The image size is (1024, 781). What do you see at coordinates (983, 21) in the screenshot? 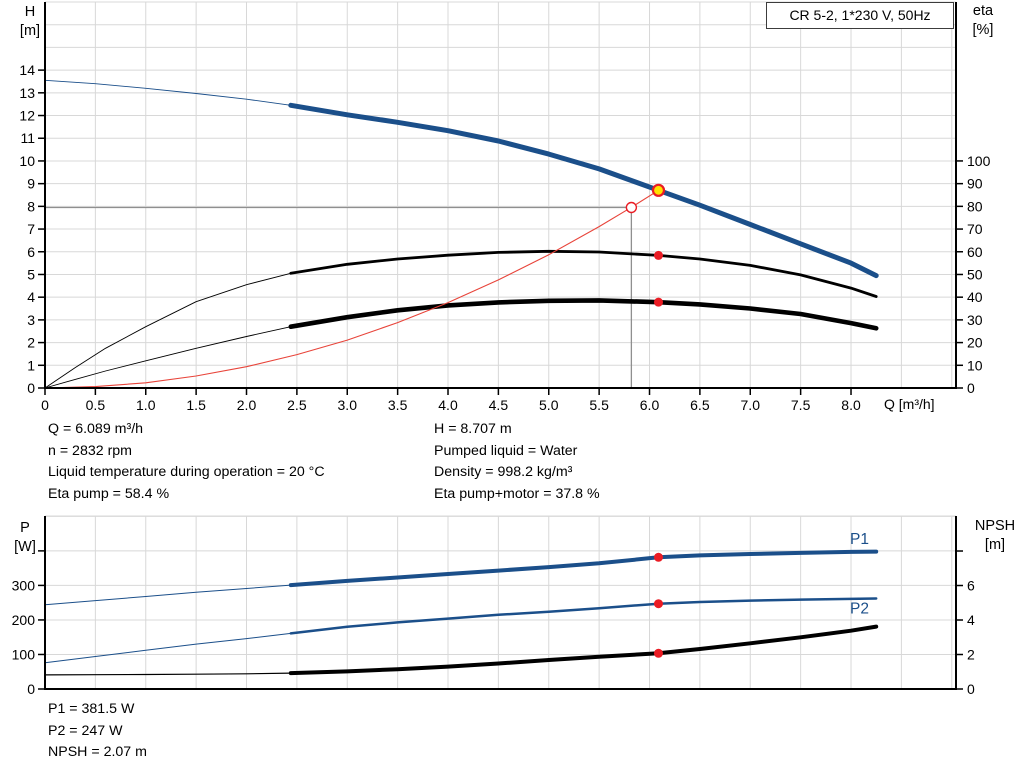
I see `eta-axis-label: eta [%]` at bounding box center [983, 21].